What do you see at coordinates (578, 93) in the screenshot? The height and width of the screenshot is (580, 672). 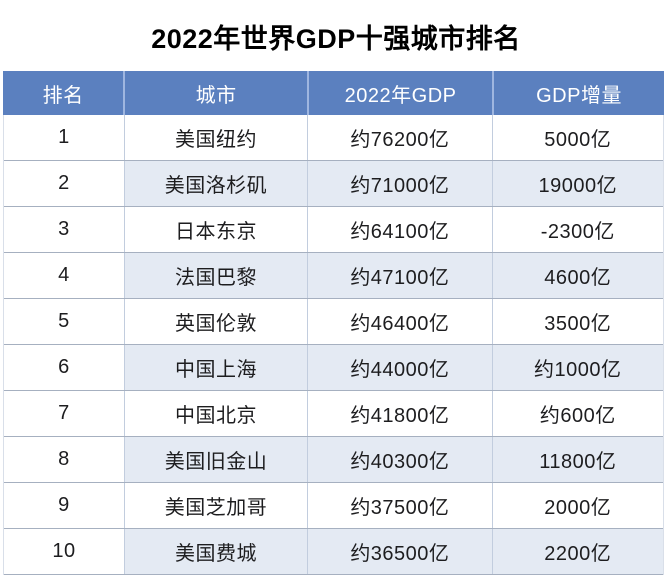 I see `column-header-gdp-increase: GDP增量` at bounding box center [578, 93].